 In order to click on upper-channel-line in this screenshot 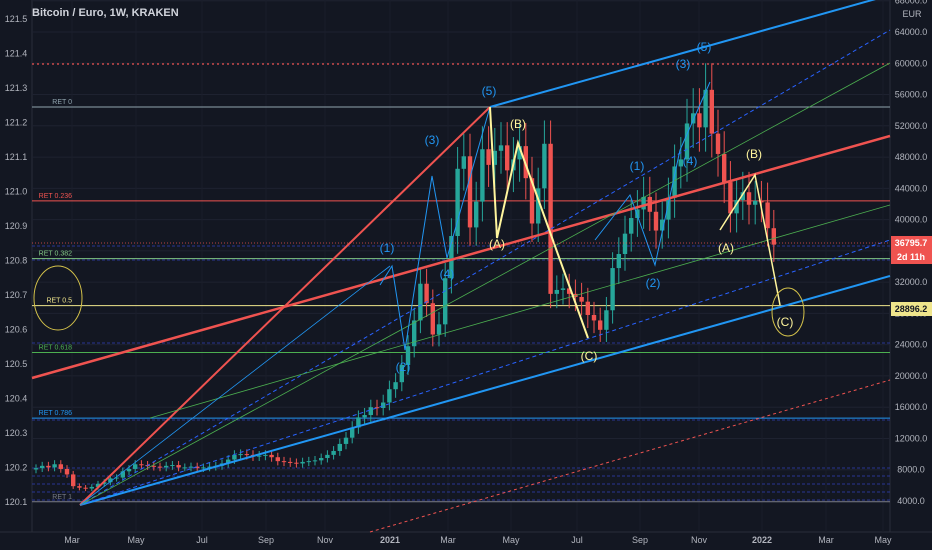, I will do `click(682, 54)`.